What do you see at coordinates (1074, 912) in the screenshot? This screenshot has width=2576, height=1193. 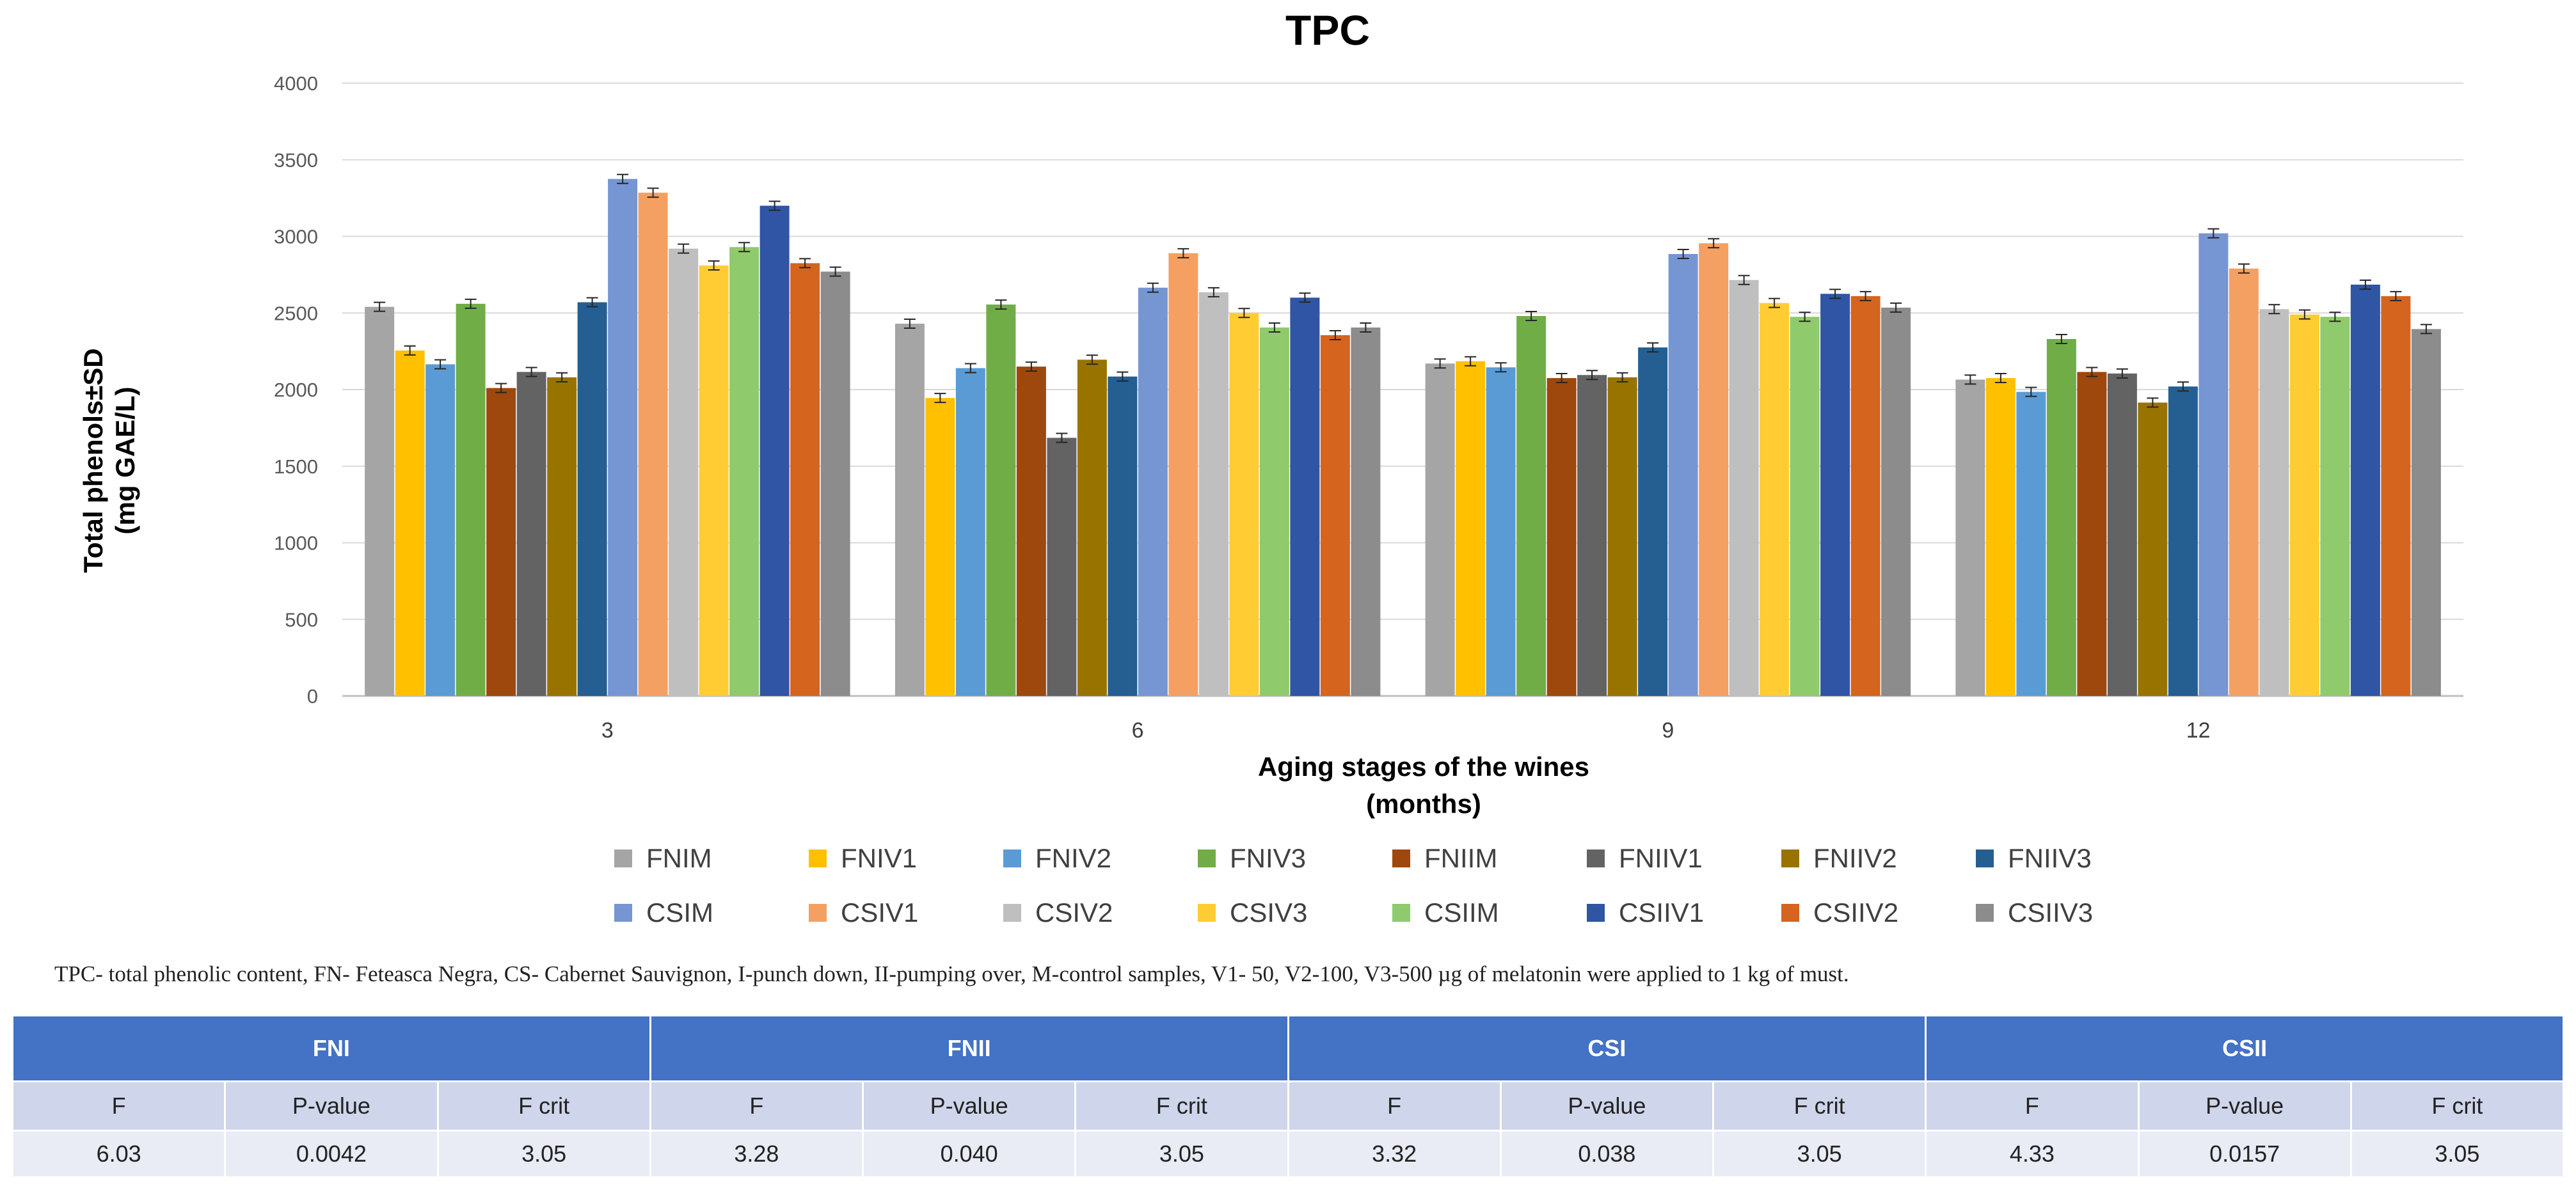 I see `legend-label: CSIV2` at bounding box center [1074, 912].